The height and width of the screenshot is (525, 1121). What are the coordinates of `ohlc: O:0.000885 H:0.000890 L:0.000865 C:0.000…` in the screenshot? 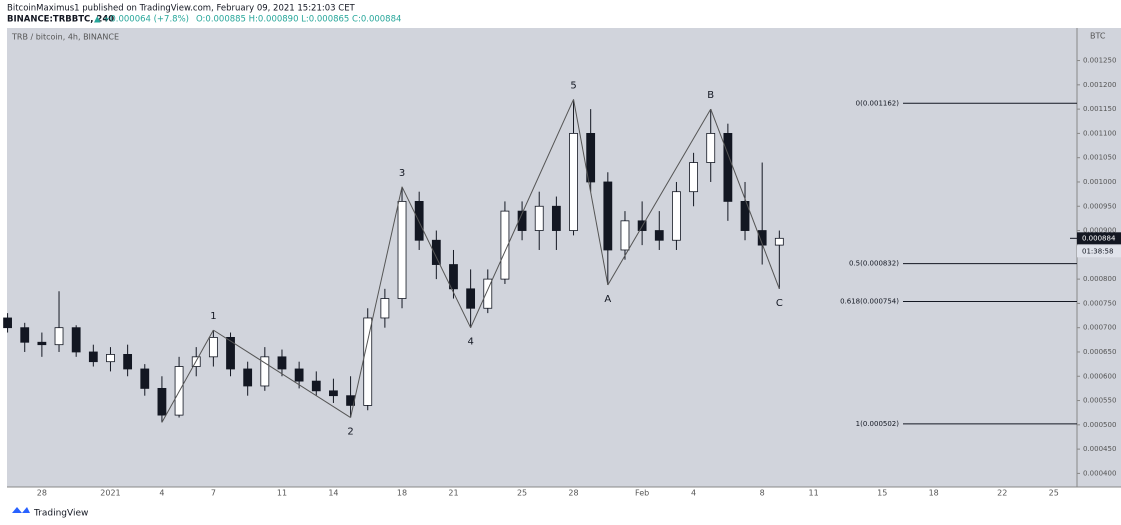 It's located at (298, 20).